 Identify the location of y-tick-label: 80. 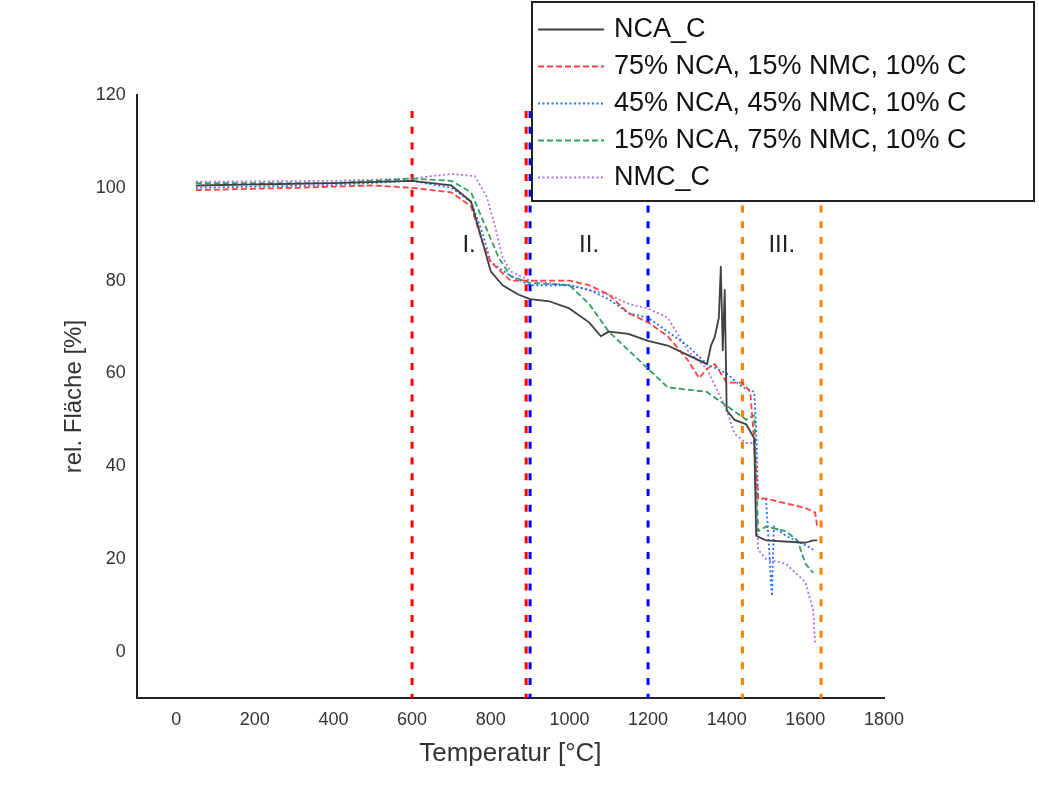
(115, 279).